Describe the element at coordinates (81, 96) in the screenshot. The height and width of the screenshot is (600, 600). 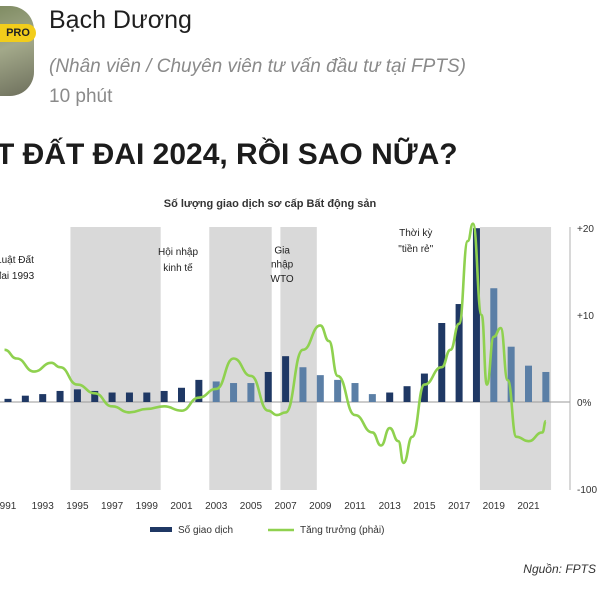
I see `post-time: 10 phút` at that location.